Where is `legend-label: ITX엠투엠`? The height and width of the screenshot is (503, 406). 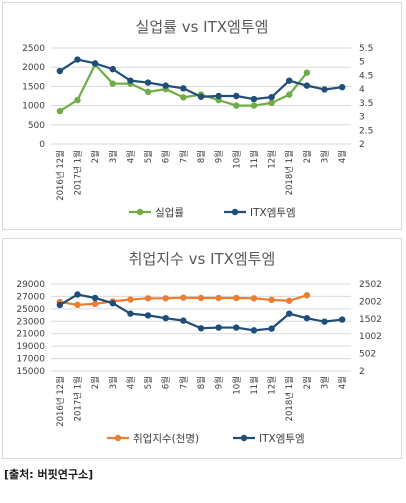 legend-label: ITX엠투엠 is located at coordinates (273, 213).